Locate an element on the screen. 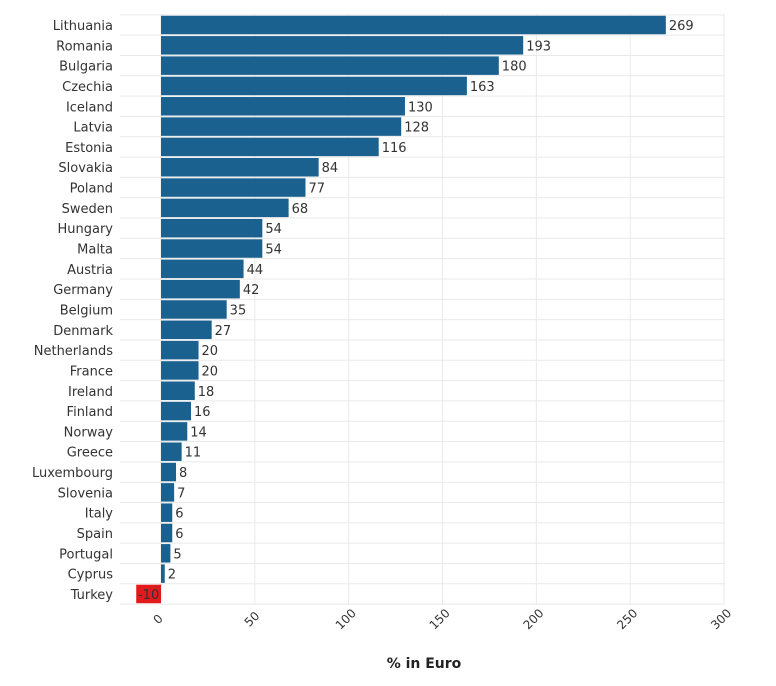 This screenshot has width=776, height=686. value-label: 27 is located at coordinates (223, 331).